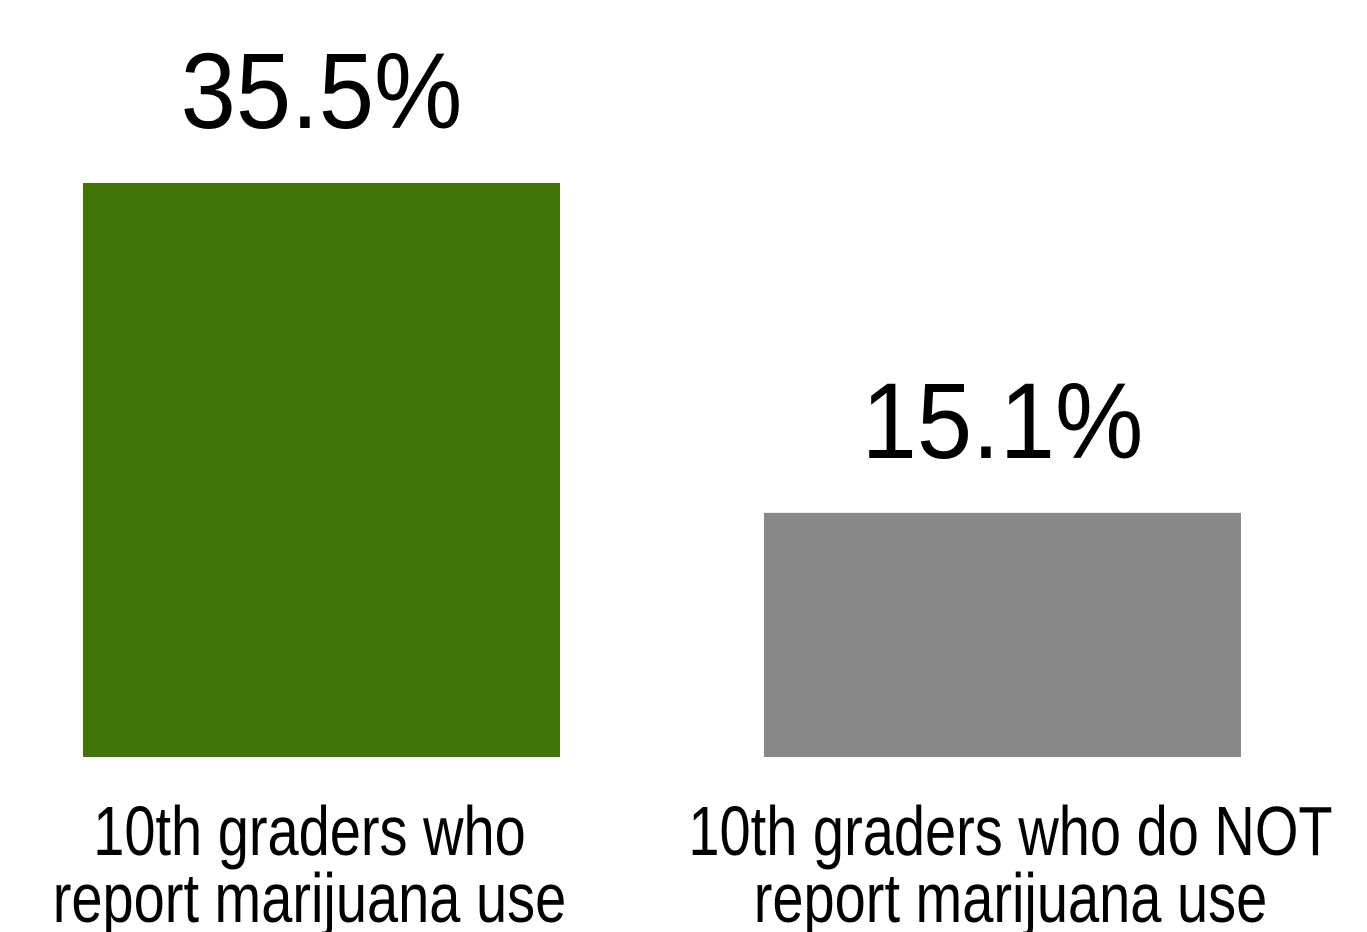 The width and height of the screenshot is (1367, 932). I want to click on value-label: 15.1%, so click(1003, 420).